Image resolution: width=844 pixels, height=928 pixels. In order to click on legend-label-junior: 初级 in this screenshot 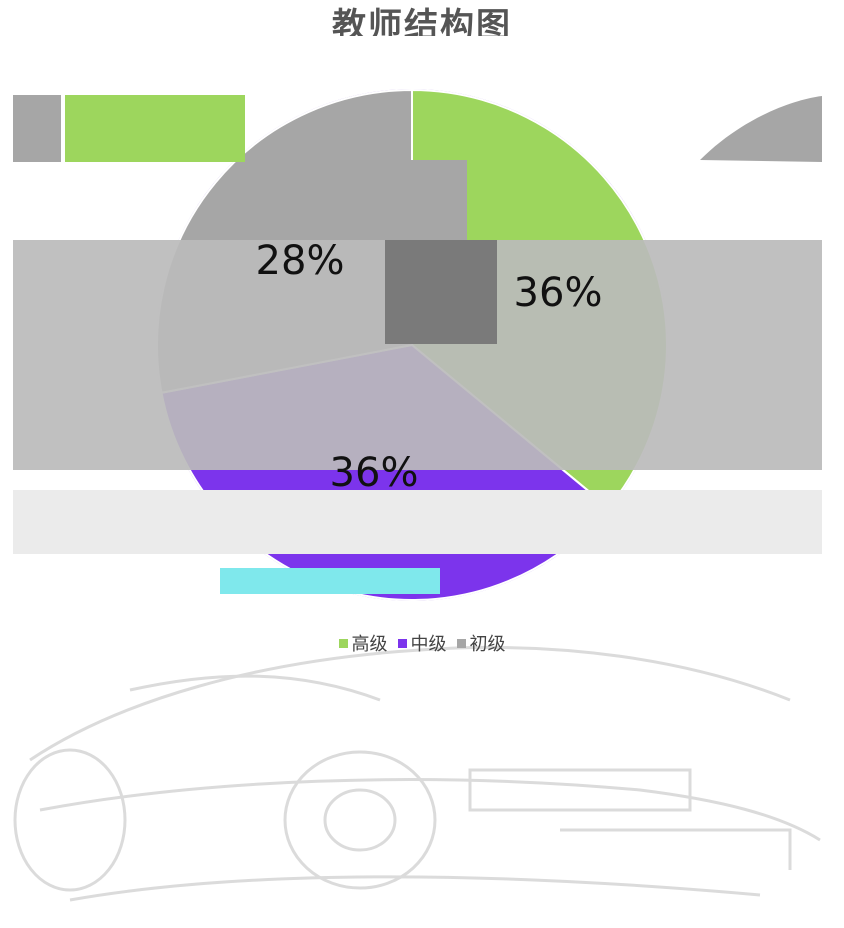, I will do `click(487, 644)`.